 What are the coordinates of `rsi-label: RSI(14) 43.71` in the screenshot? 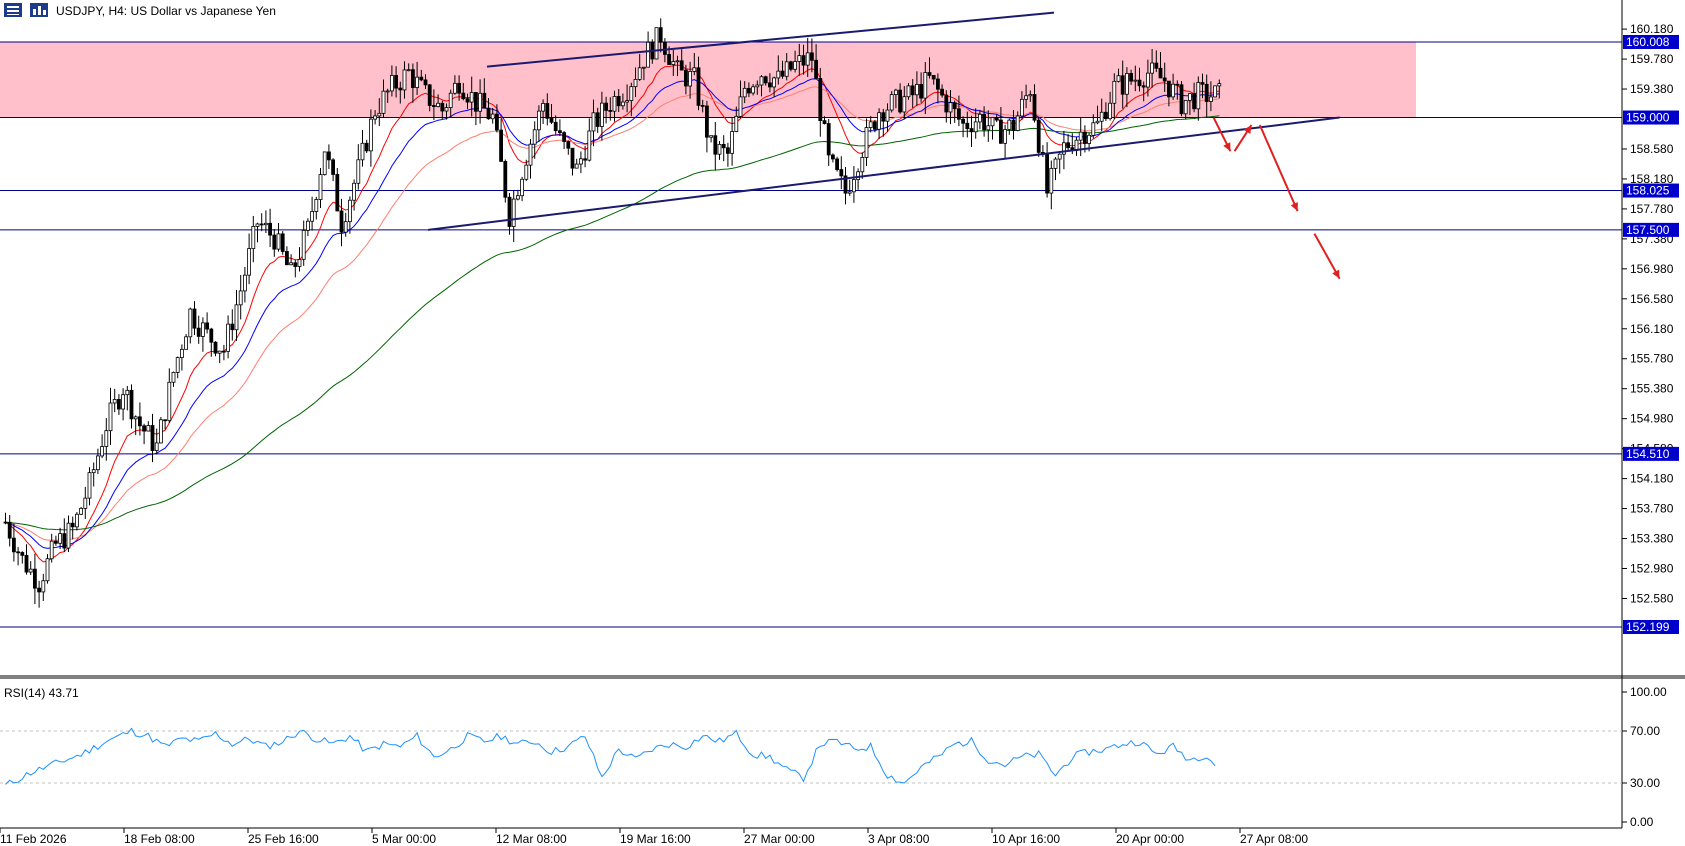 It's located at (41, 693).